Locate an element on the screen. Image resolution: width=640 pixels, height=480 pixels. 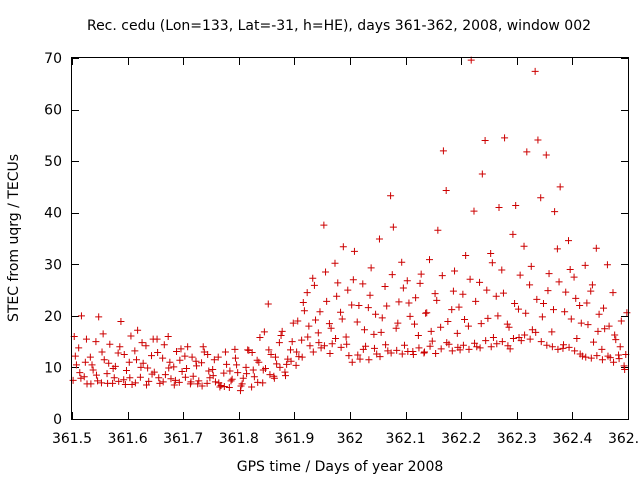
x-tick-label: 361.8 is located at coordinates (239, 439).